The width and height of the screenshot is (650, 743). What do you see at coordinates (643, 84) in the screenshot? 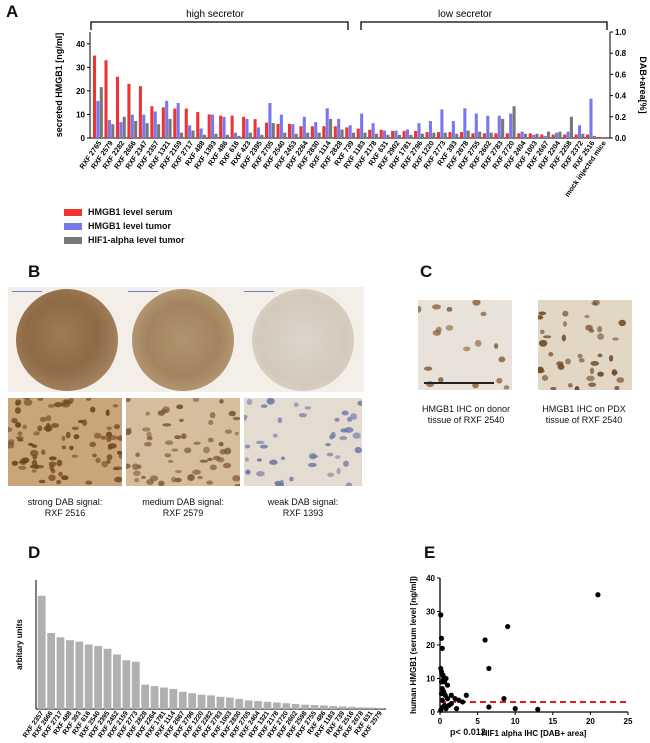
I see `panel-a-y2label: DAB+area[%]` at bounding box center [643, 84].